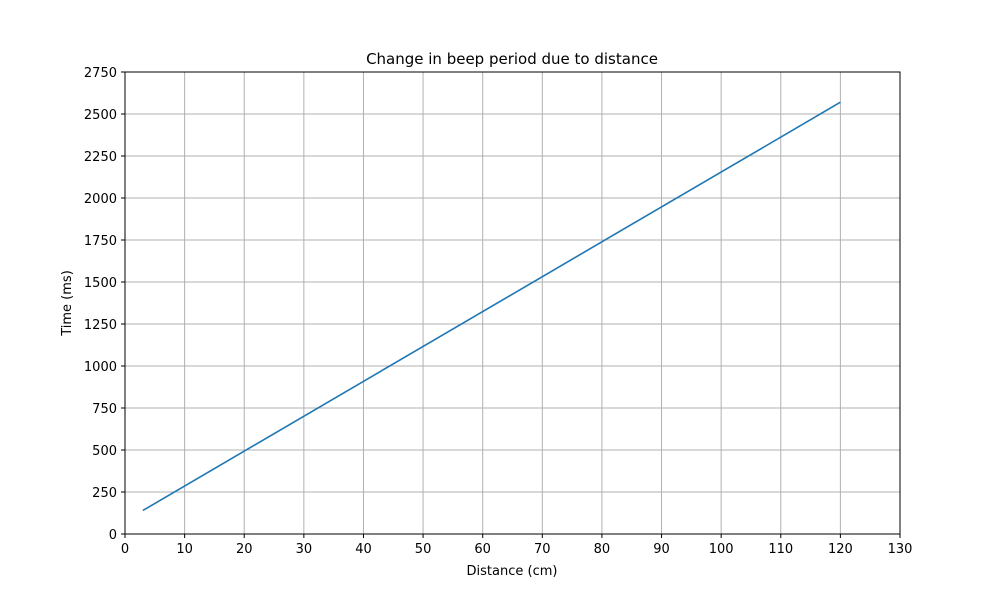  Describe the element at coordinates (244, 549) in the screenshot. I see `x-tick-label: 20` at that location.